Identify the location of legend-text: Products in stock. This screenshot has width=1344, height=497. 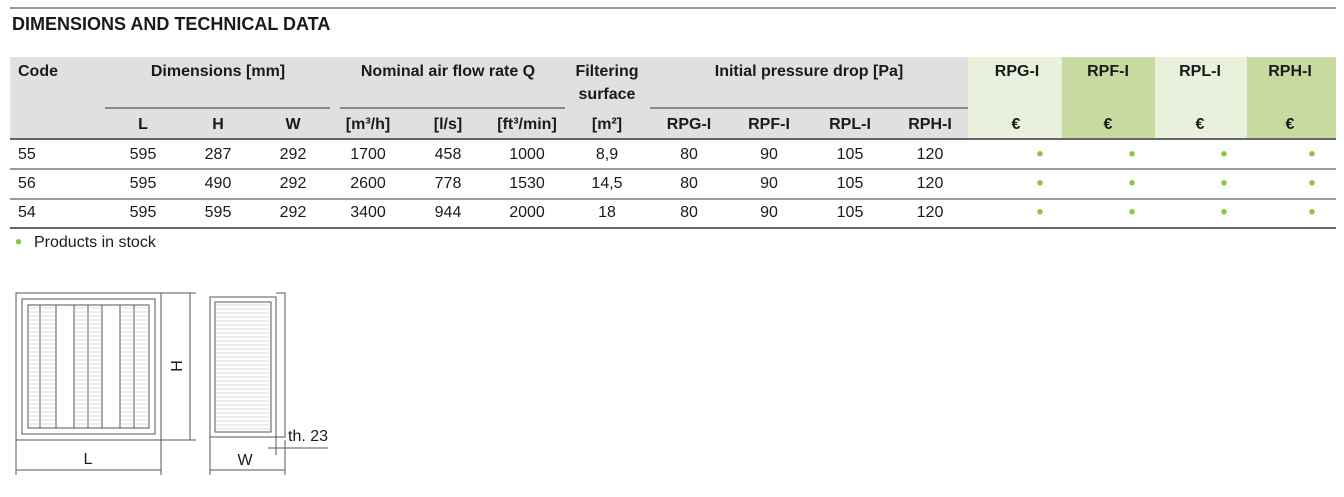
(95, 242).